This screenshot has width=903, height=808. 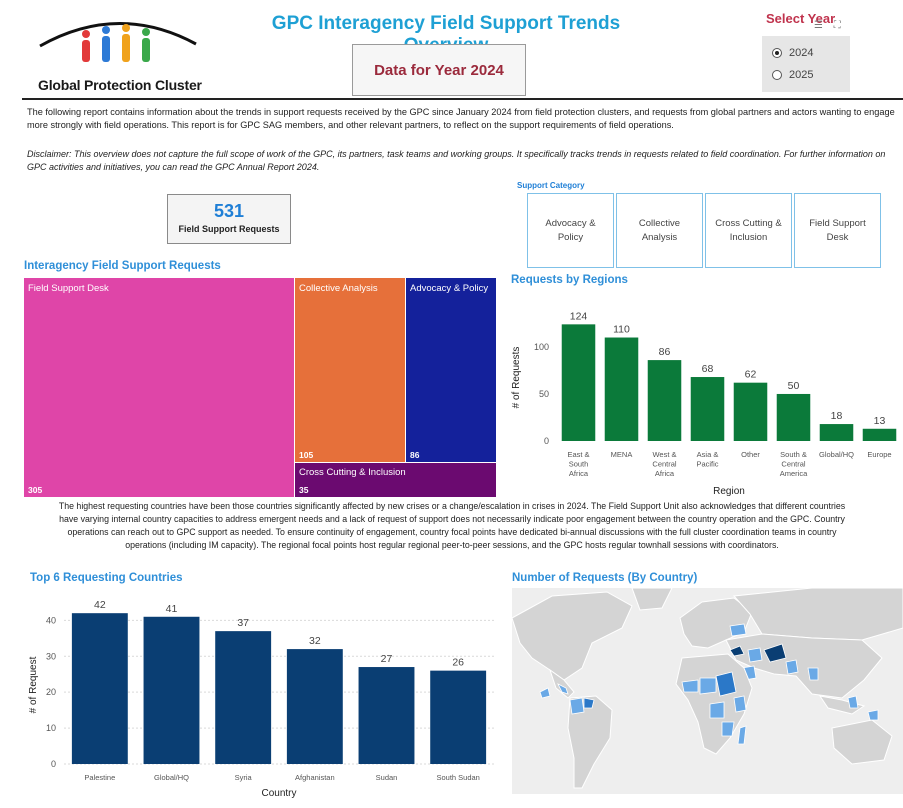 What do you see at coordinates (120, 85) in the screenshot?
I see `logo-text: Global Protection Cluster` at bounding box center [120, 85].